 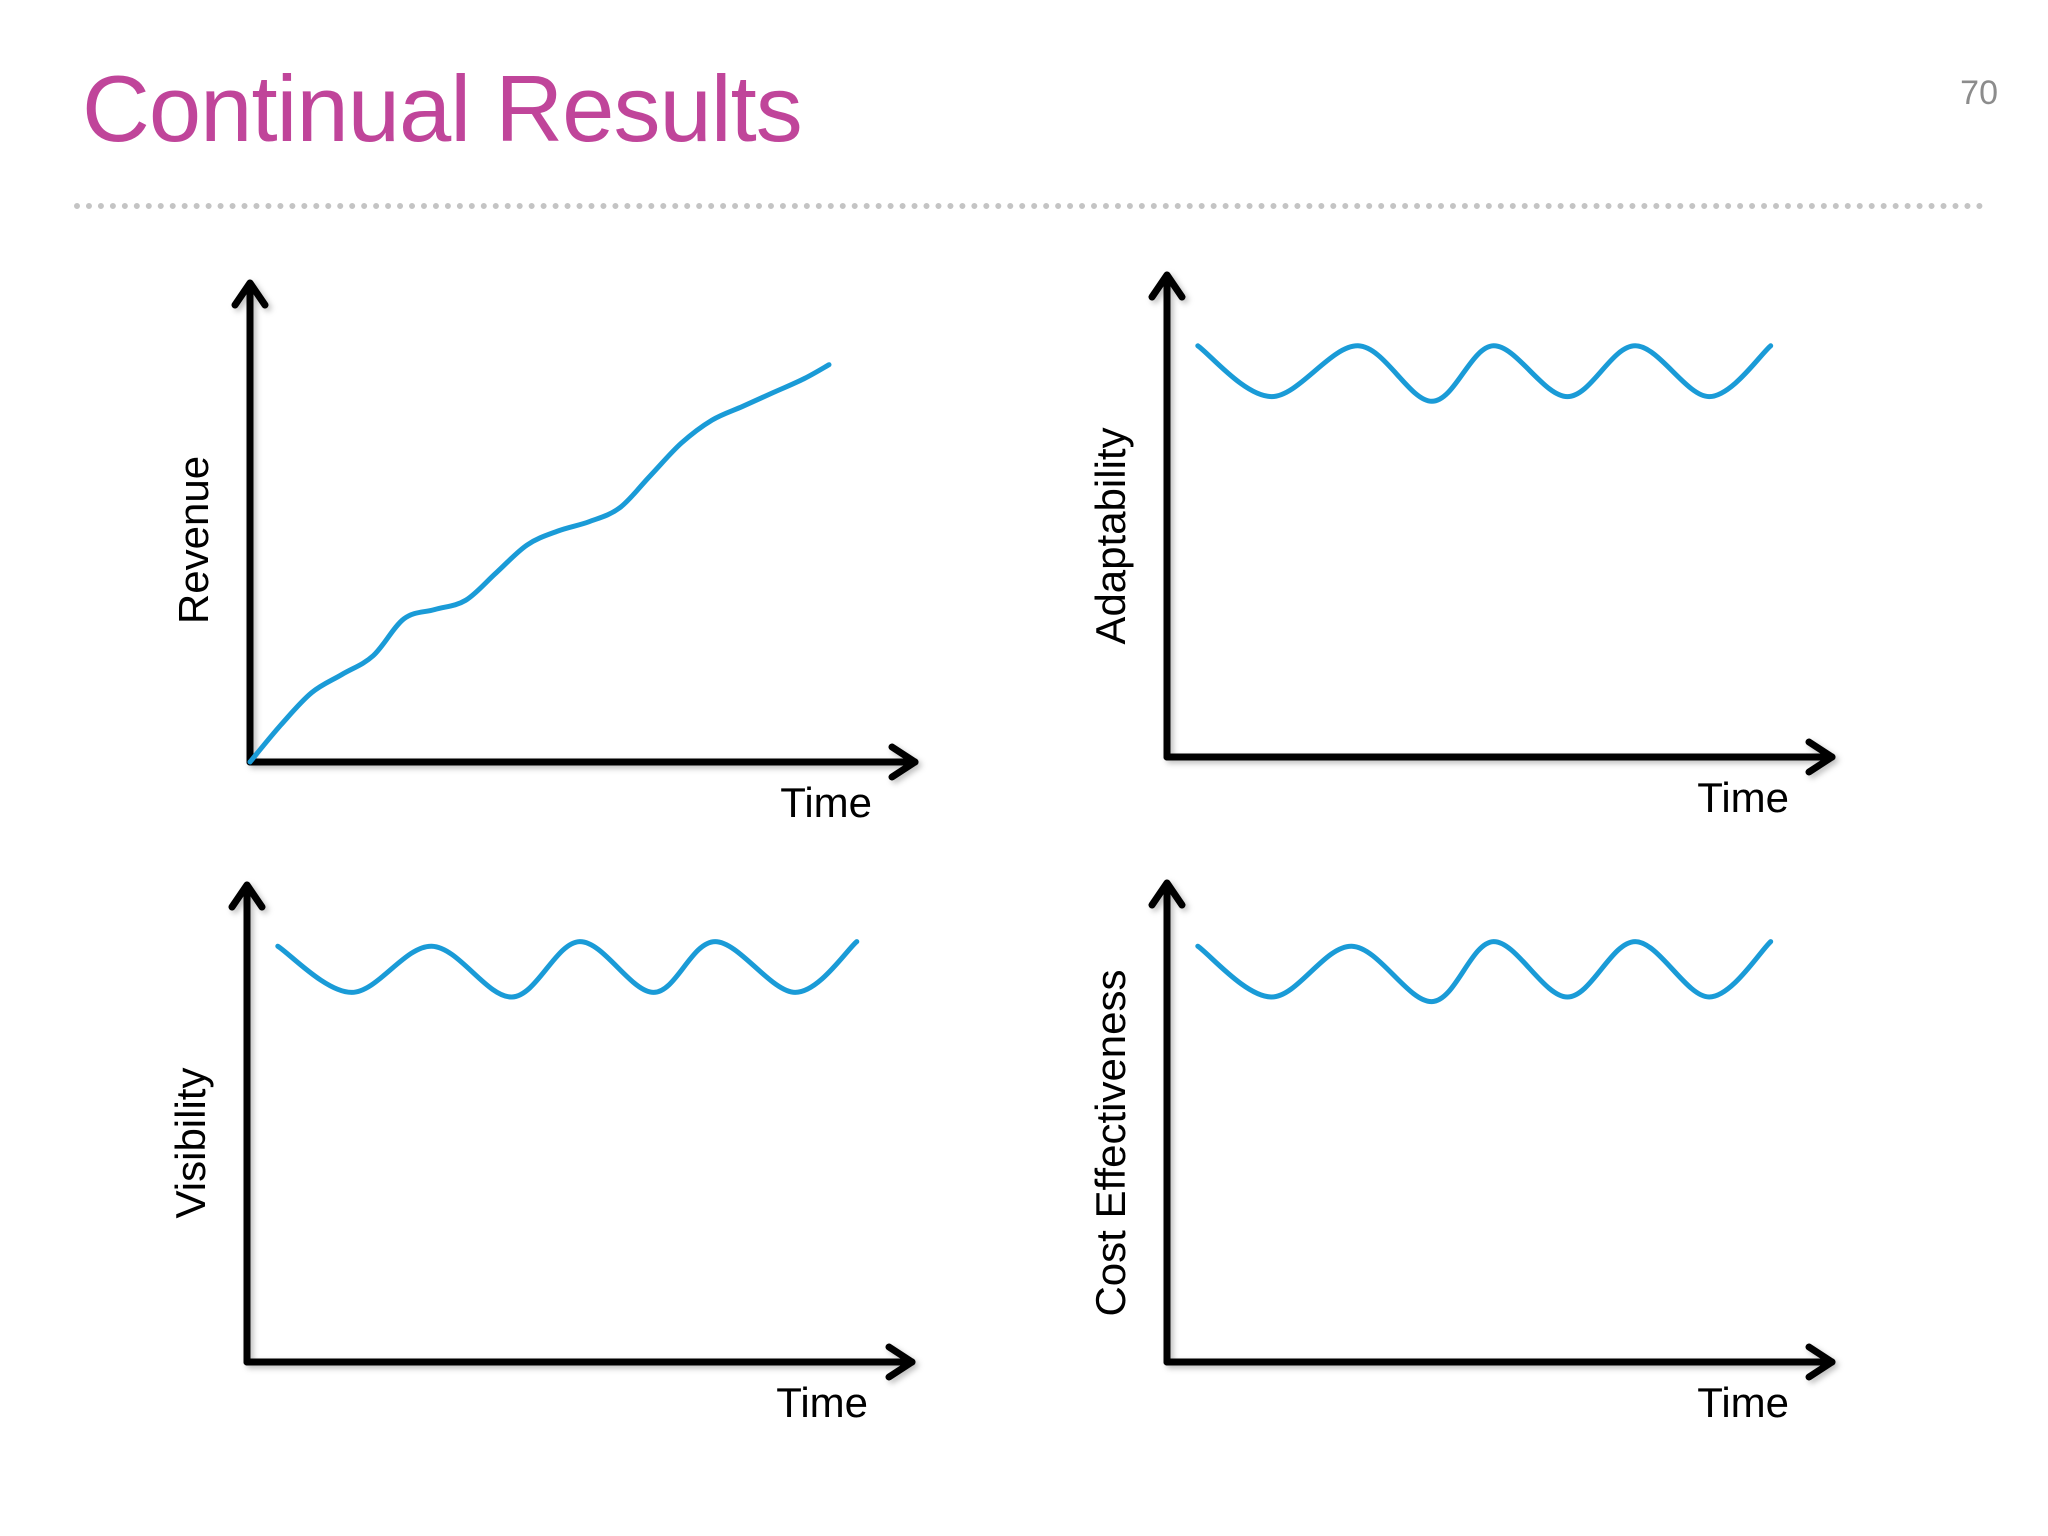 What do you see at coordinates (567, 969) in the screenshot?
I see `visibility-curve` at bounding box center [567, 969].